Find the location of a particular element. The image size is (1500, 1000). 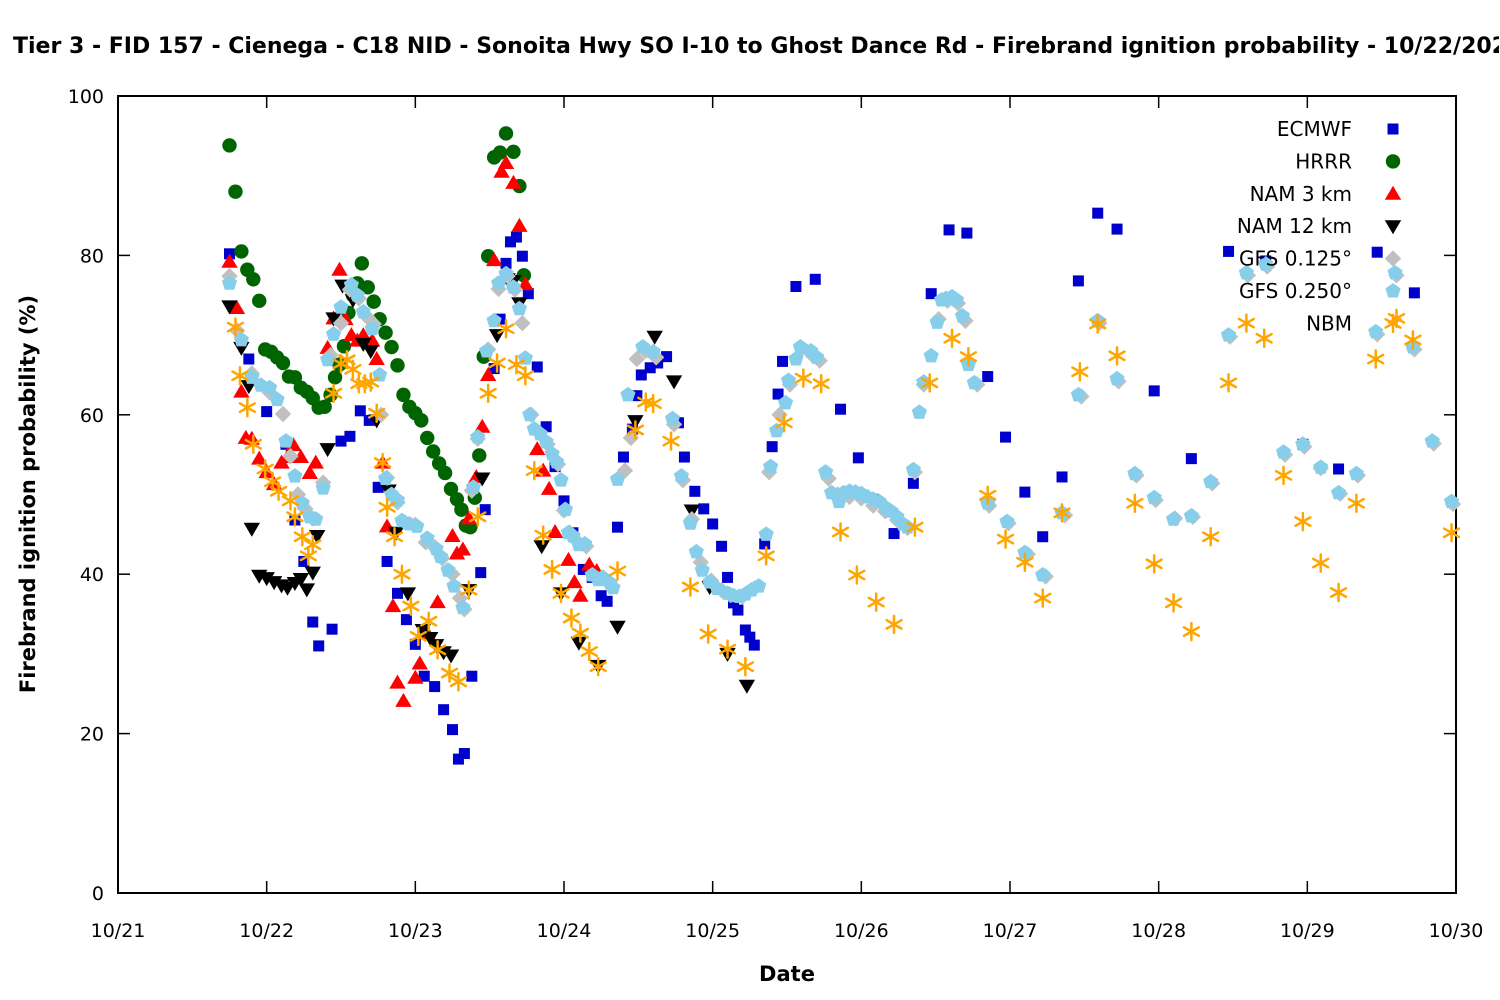

legend-marker-hrrr is located at coordinates (1393, 161).